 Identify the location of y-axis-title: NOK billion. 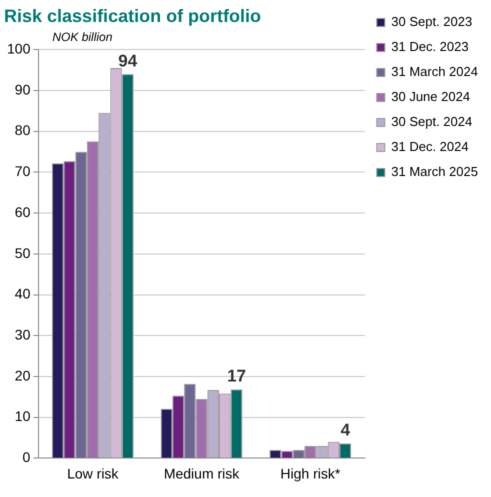
(82, 37).